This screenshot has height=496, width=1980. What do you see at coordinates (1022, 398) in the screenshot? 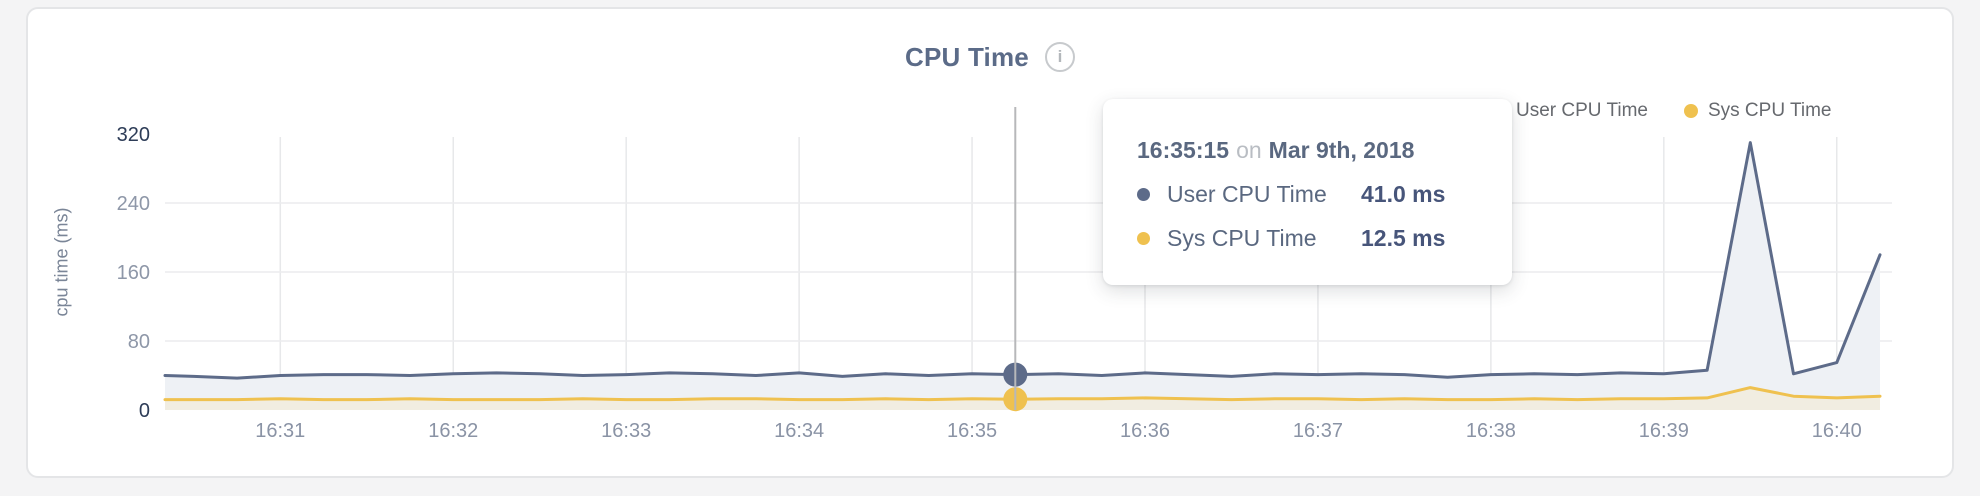
I see `sys-area-fill` at bounding box center [1022, 398].